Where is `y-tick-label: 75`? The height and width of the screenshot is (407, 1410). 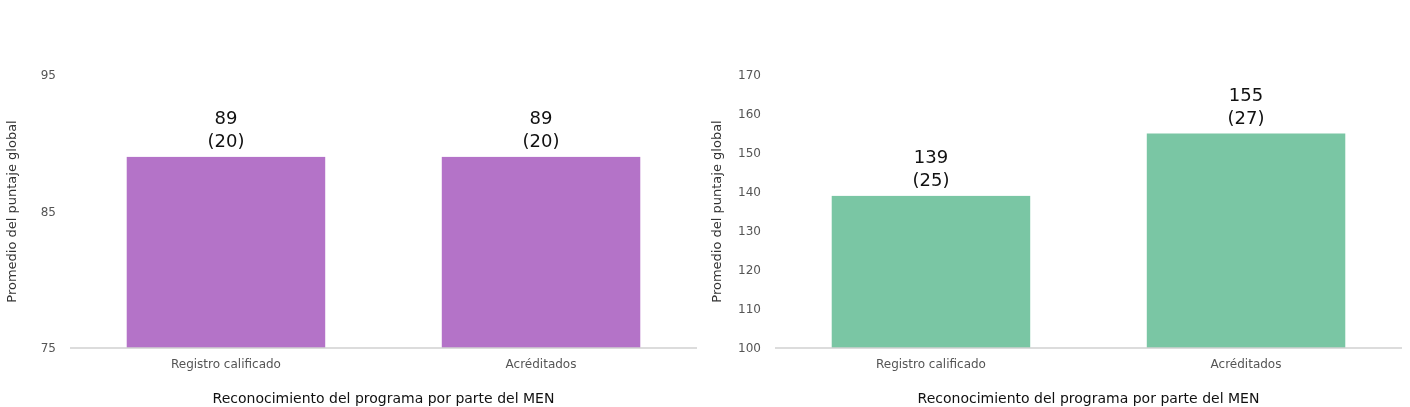 y-tick-label: 75 is located at coordinates (48, 348).